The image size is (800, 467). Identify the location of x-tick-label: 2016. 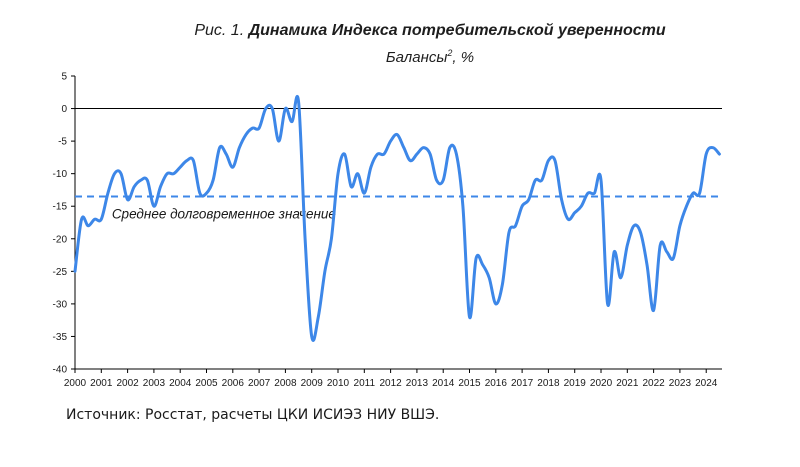
(496, 383).